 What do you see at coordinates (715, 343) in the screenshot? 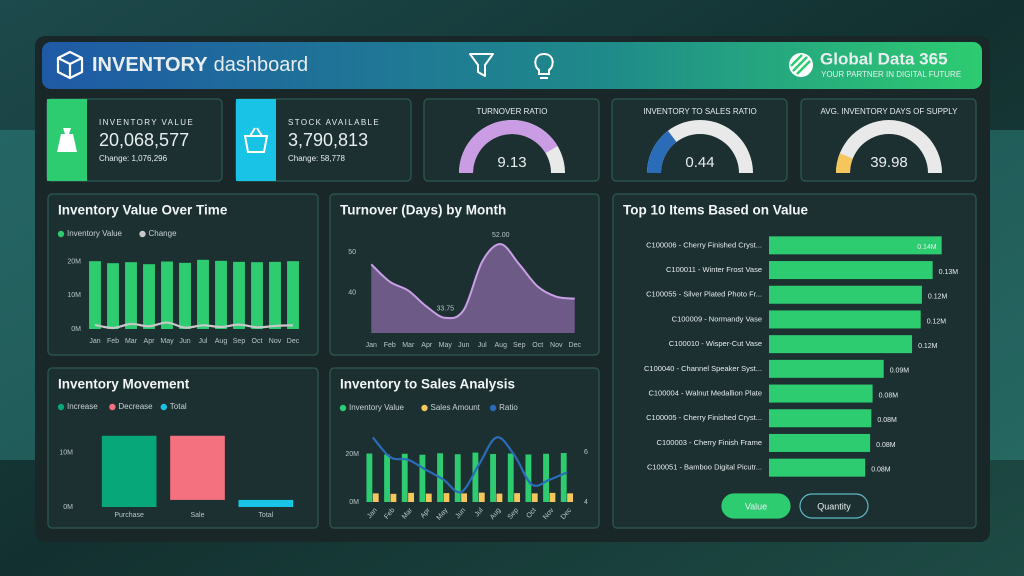
I see `category-label: C100010 - Wisper-Cut Vase` at bounding box center [715, 343].